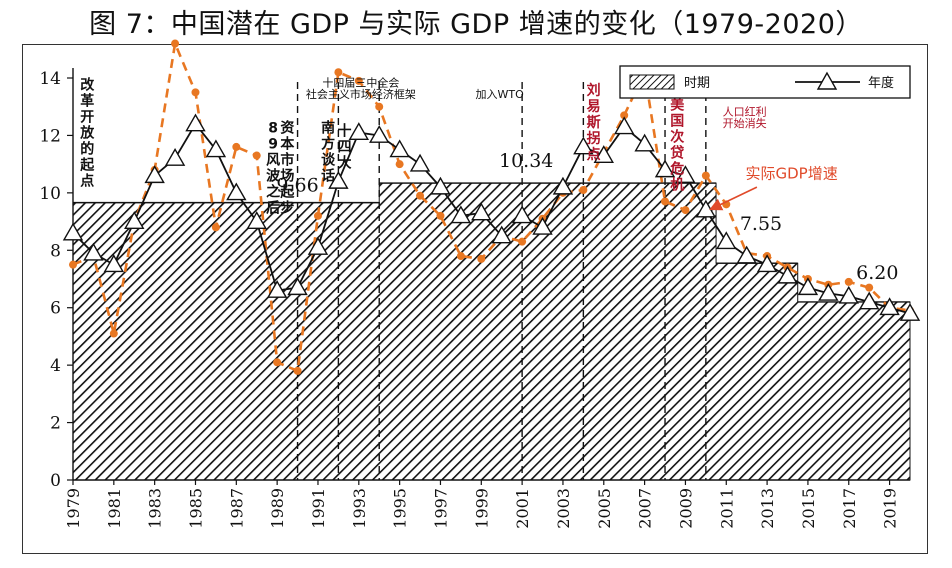  I want to click on x-tick-label: 2005, so click(604, 508).